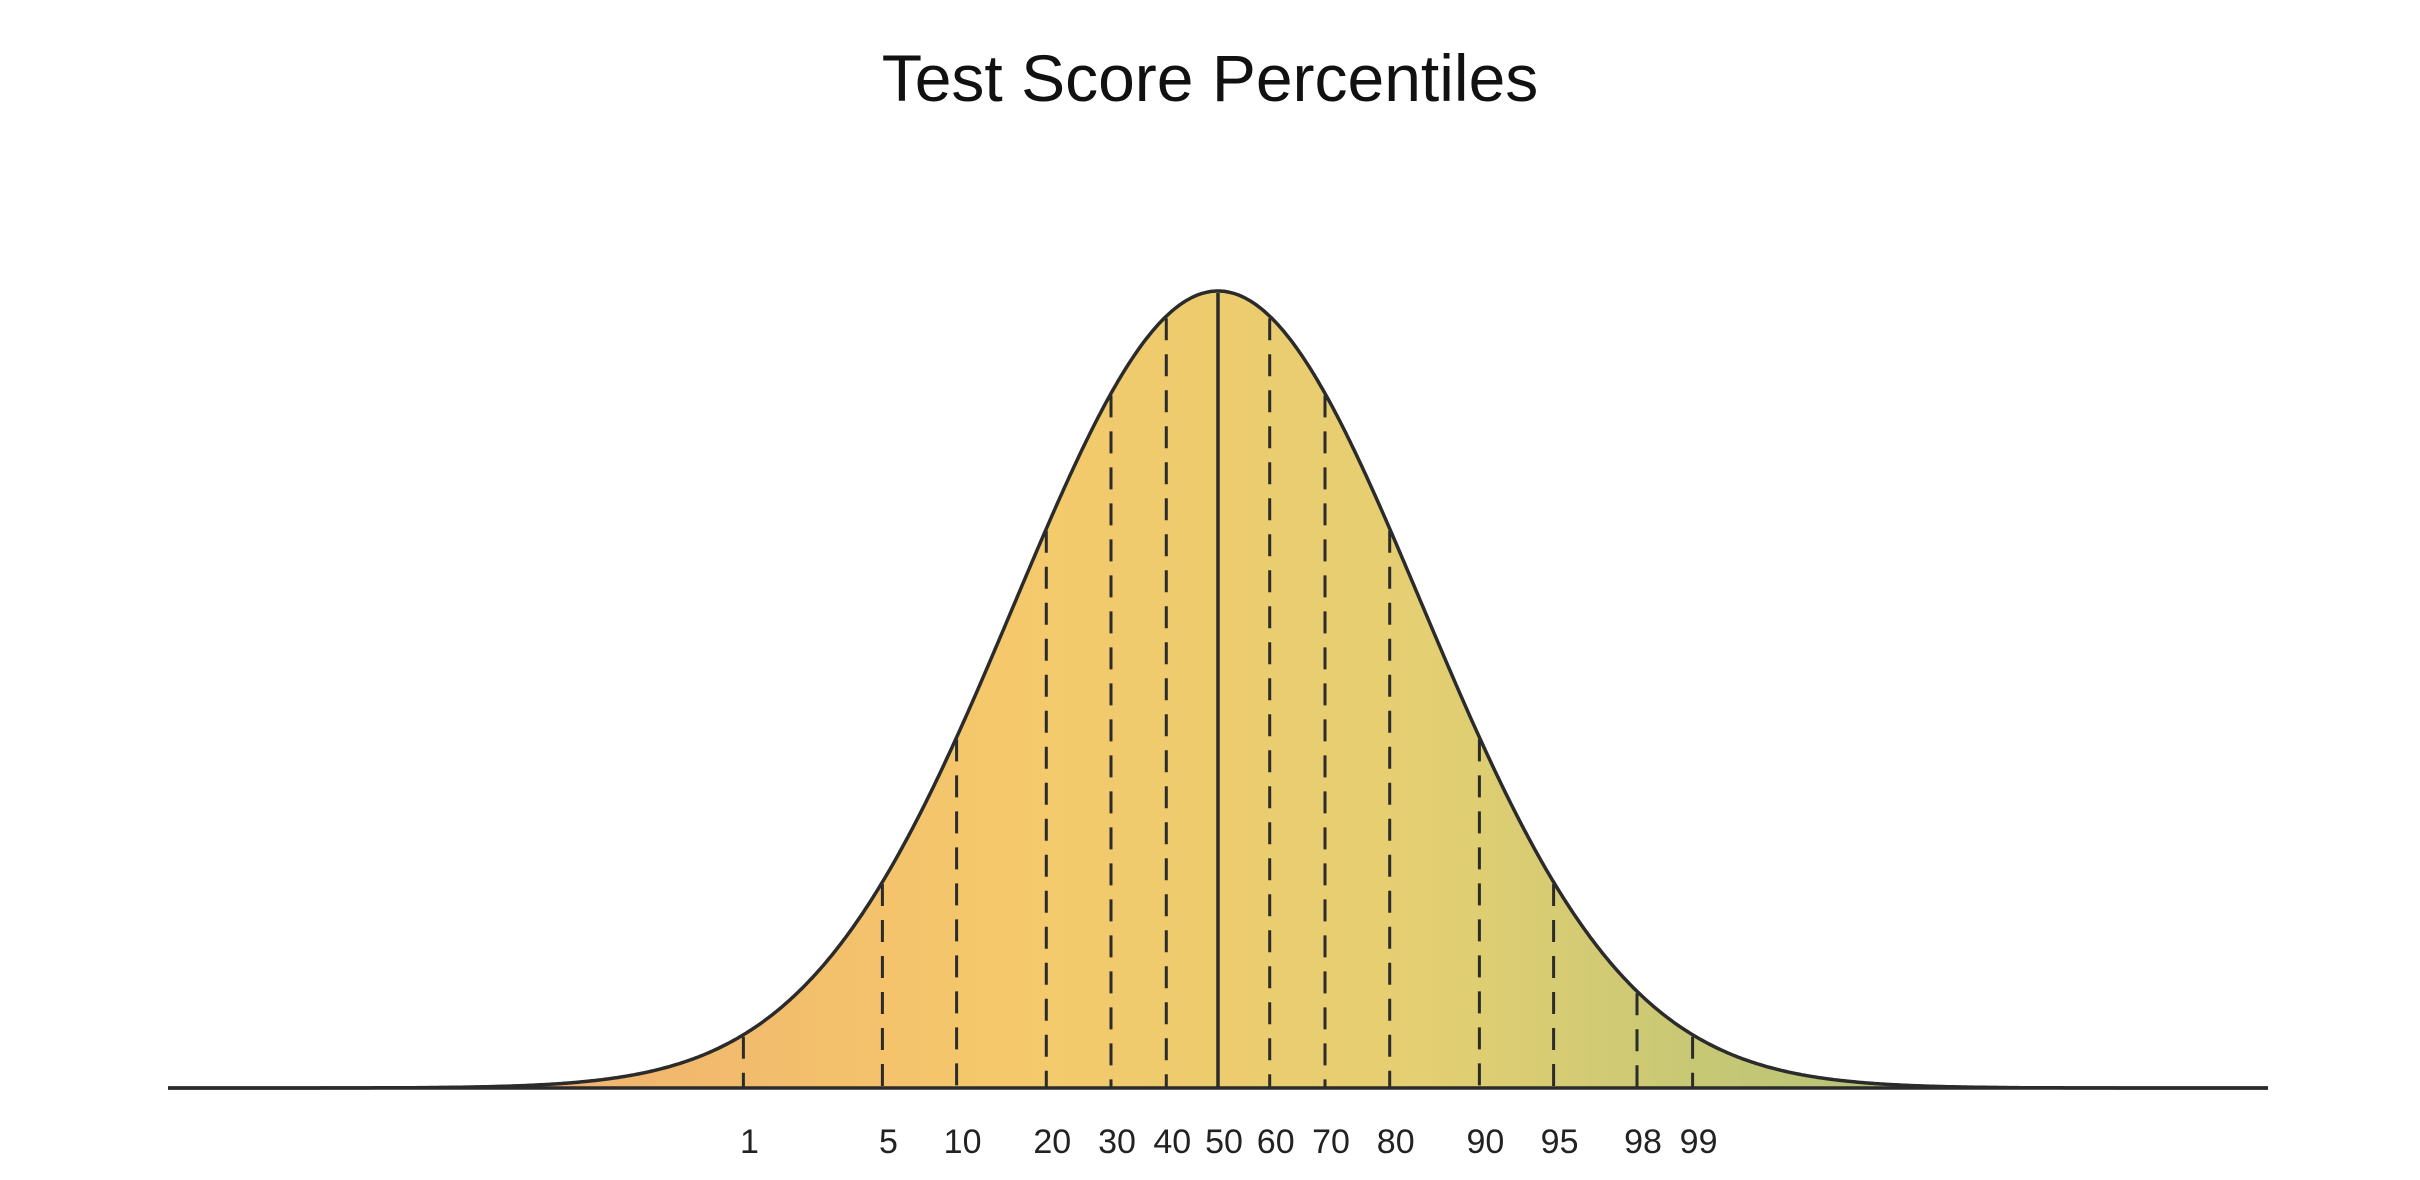 The image size is (2420, 1180). What do you see at coordinates (1485, 1142) in the screenshot?
I see `tick-label-90: 90` at bounding box center [1485, 1142].